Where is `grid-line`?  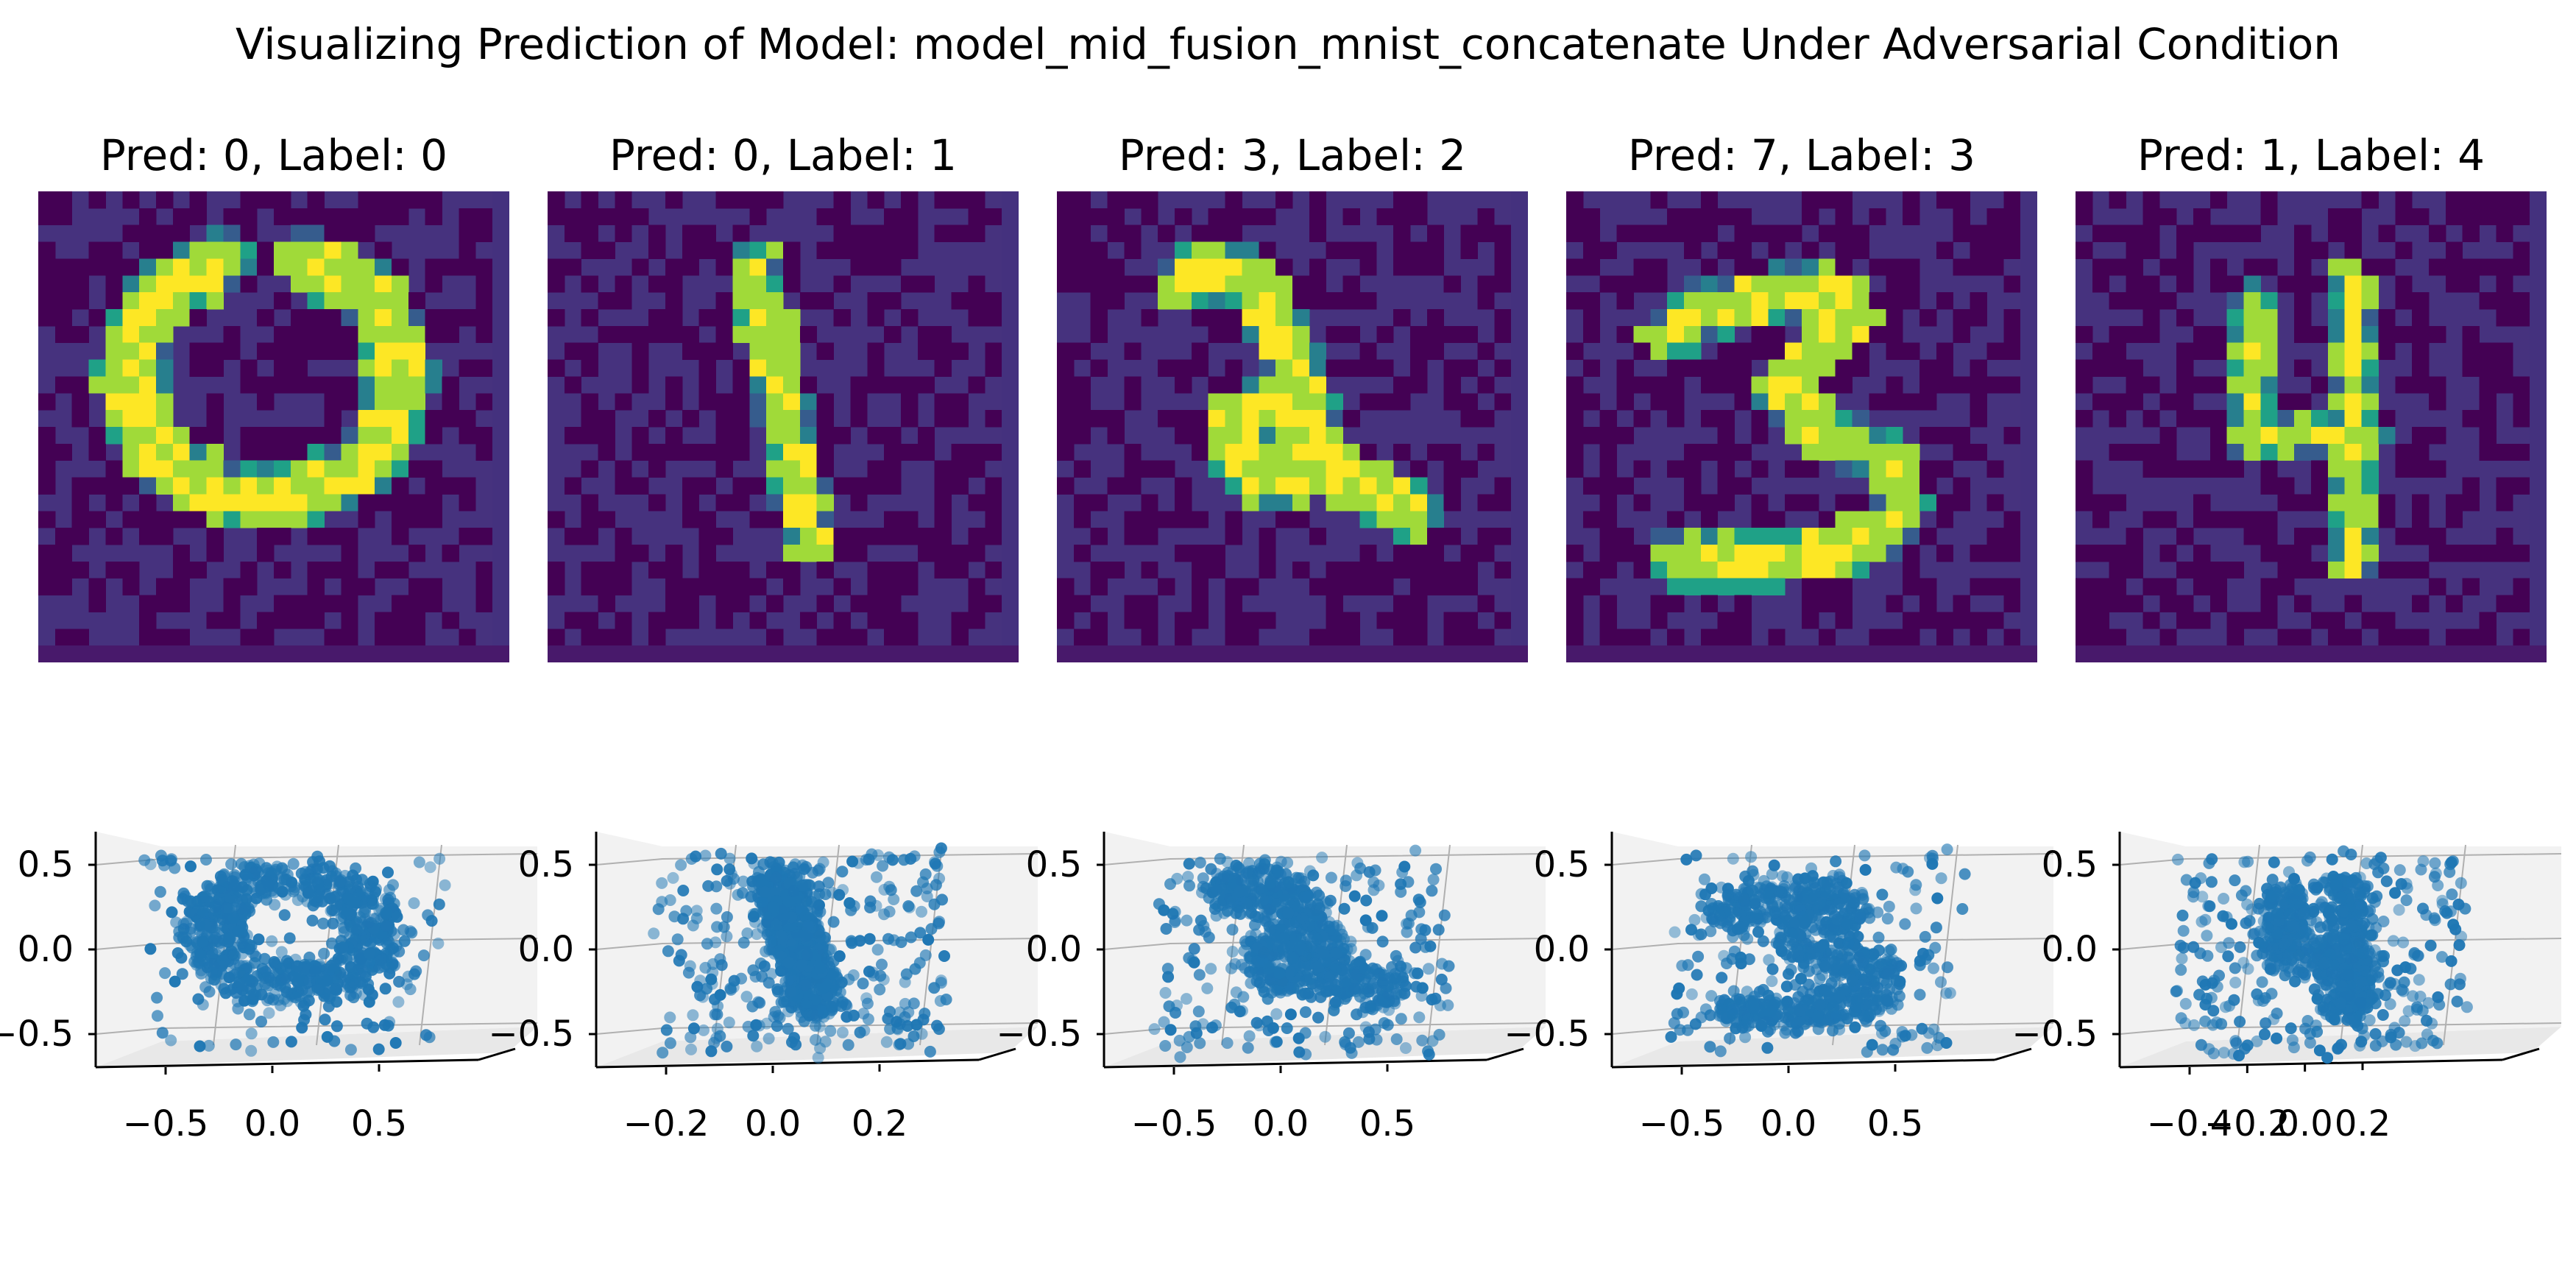 grid-line is located at coordinates (1439, 945).